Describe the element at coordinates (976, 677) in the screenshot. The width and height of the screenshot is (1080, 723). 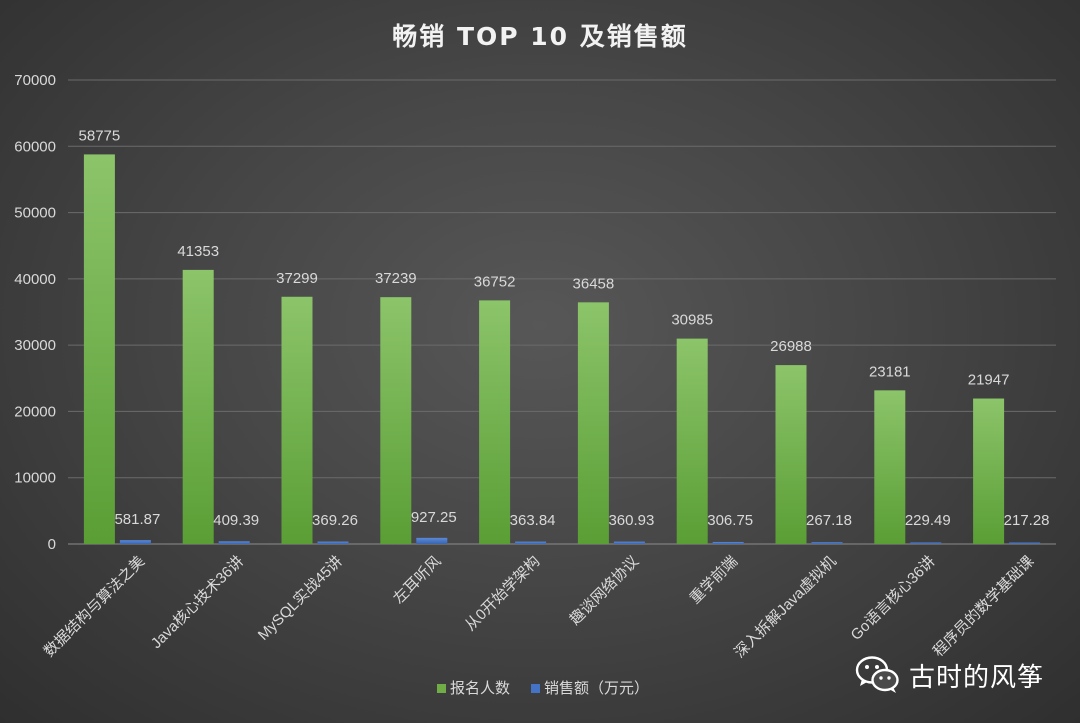
I see `watermark-text: 古时的风筝` at that location.